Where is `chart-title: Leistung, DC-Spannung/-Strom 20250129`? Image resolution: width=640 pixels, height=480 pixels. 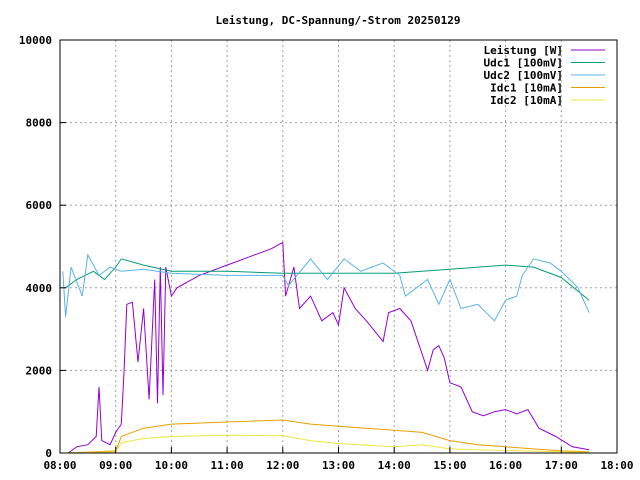 chart-title: Leistung, DC-Spannung/-Strom 20250129 is located at coordinates (337, 20).